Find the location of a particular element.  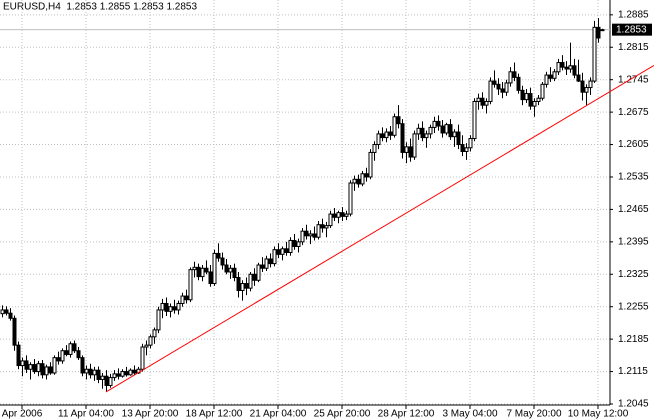

y-tick-label: 1.2465 is located at coordinates (633, 209).